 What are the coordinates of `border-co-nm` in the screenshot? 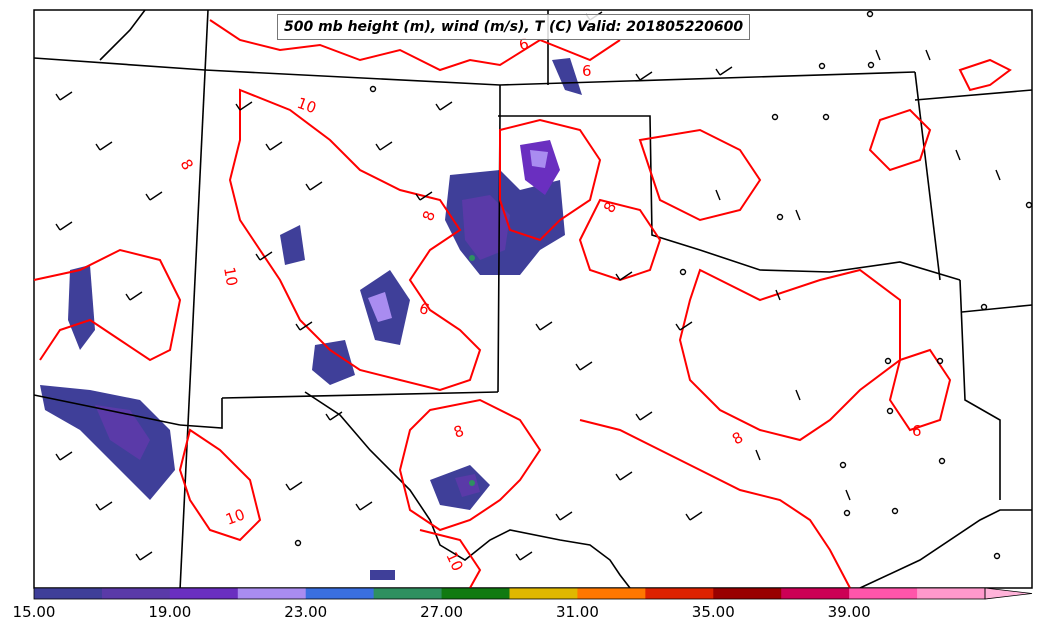 It's located at (352, 77).